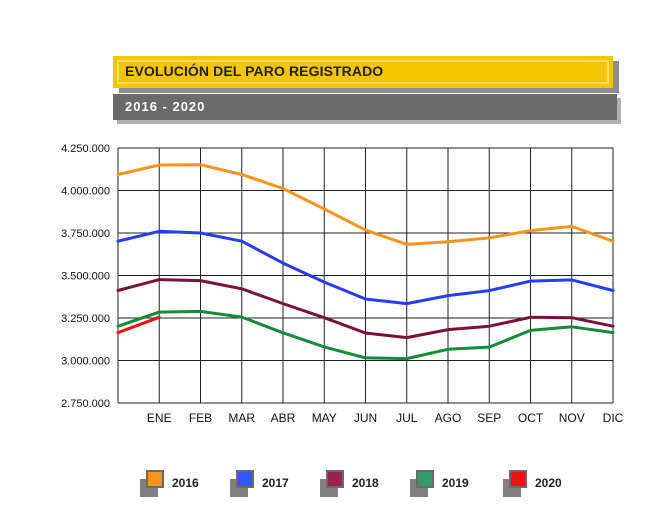 The width and height of the screenshot is (660, 524). What do you see at coordinates (185, 483) in the screenshot?
I see `legend-label-2016: 2016` at bounding box center [185, 483].